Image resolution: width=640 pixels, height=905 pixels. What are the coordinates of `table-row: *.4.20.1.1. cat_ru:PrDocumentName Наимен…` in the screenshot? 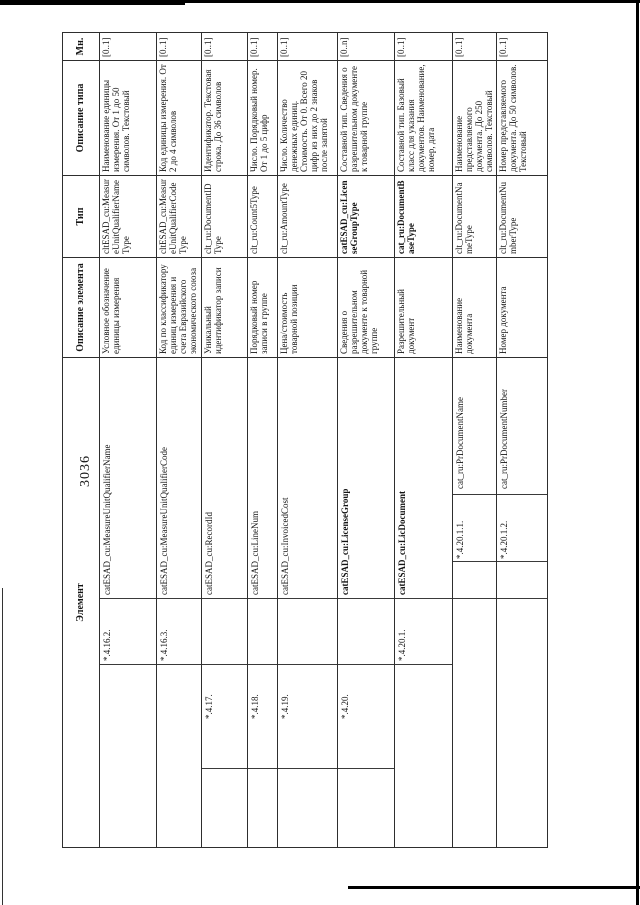 It's located at (474, 440).